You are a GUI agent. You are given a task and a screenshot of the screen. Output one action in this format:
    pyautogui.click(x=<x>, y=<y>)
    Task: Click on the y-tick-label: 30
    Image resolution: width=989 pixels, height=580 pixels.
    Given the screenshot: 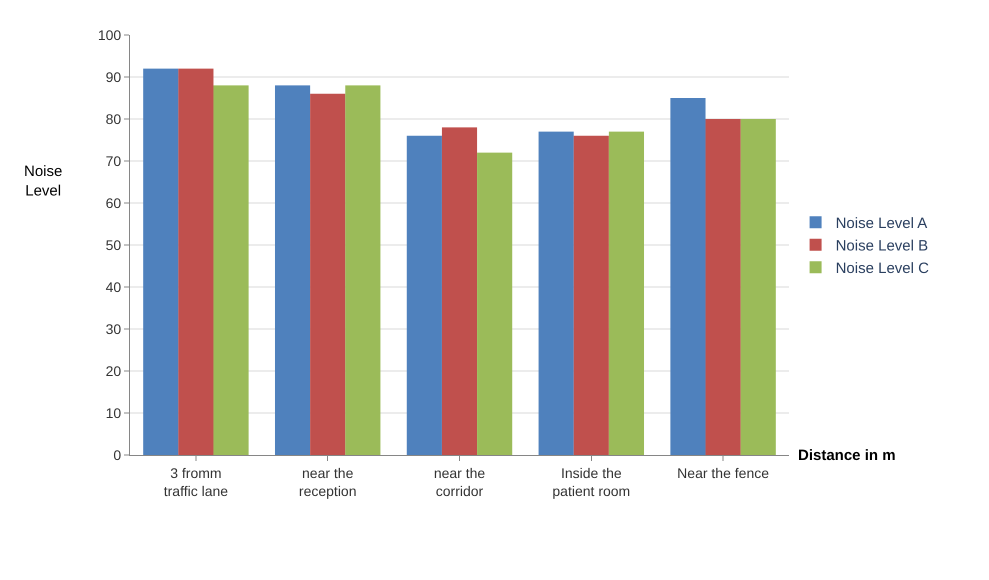 What is the action you would take?
    pyautogui.click(x=114, y=328)
    